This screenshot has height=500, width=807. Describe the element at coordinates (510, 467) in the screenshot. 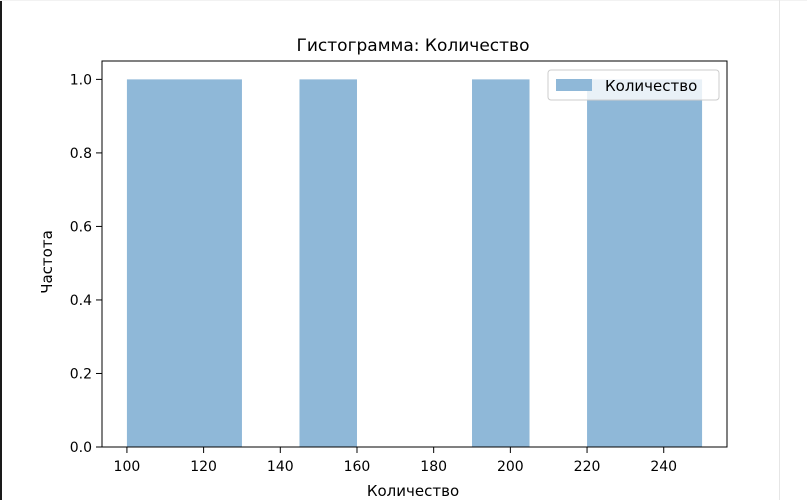

I see `x-tick-label: 200` at that location.